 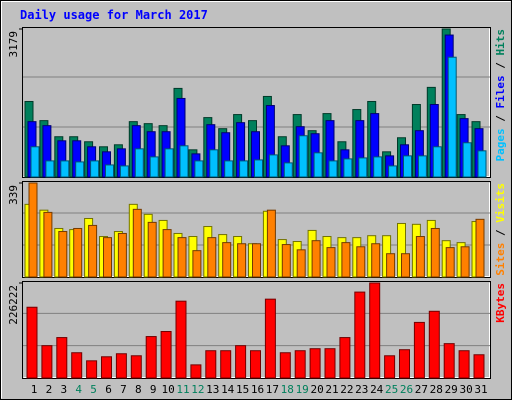 I want to click on x-tick-label: 26, so click(x=406, y=389).